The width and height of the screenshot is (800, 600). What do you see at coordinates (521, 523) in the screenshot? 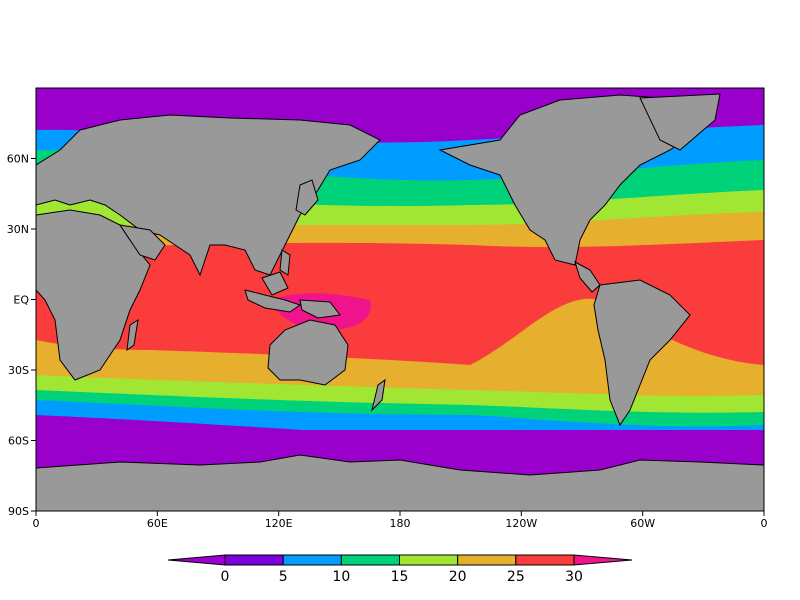
I see `x-tick-label: 120W` at bounding box center [521, 523].